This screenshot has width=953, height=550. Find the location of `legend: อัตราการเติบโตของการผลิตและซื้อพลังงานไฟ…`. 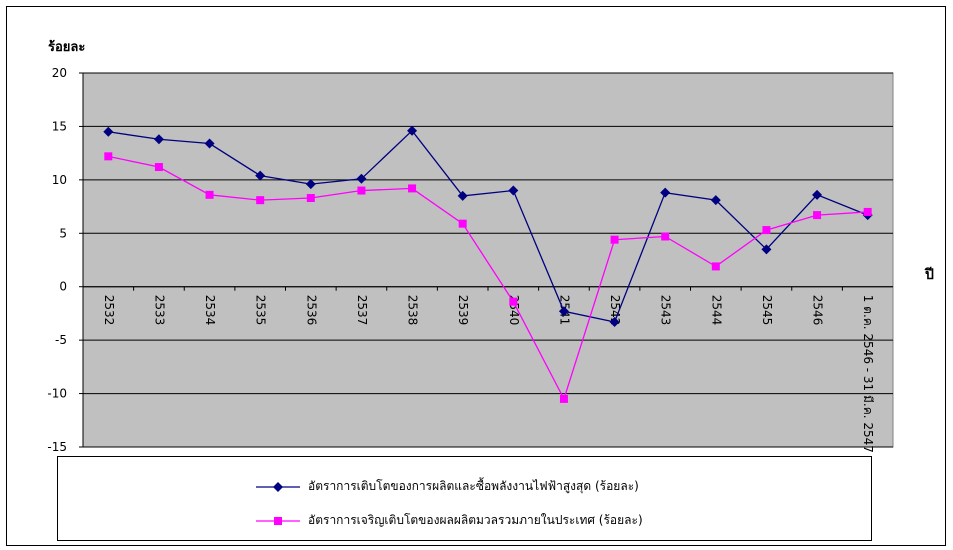

legend: อัตราการเติบโตของการผลิตและซื้อพลังงานไฟ… is located at coordinates (464, 498).